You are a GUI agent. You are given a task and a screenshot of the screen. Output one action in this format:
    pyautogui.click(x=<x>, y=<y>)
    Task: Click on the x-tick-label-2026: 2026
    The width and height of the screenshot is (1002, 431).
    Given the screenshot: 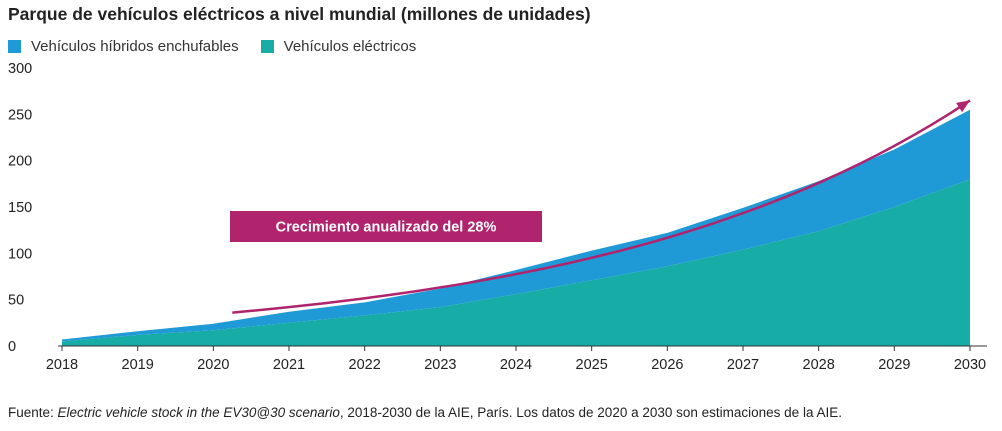 What is the action you would take?
    pyautogui.click(x=667, y=365)
    